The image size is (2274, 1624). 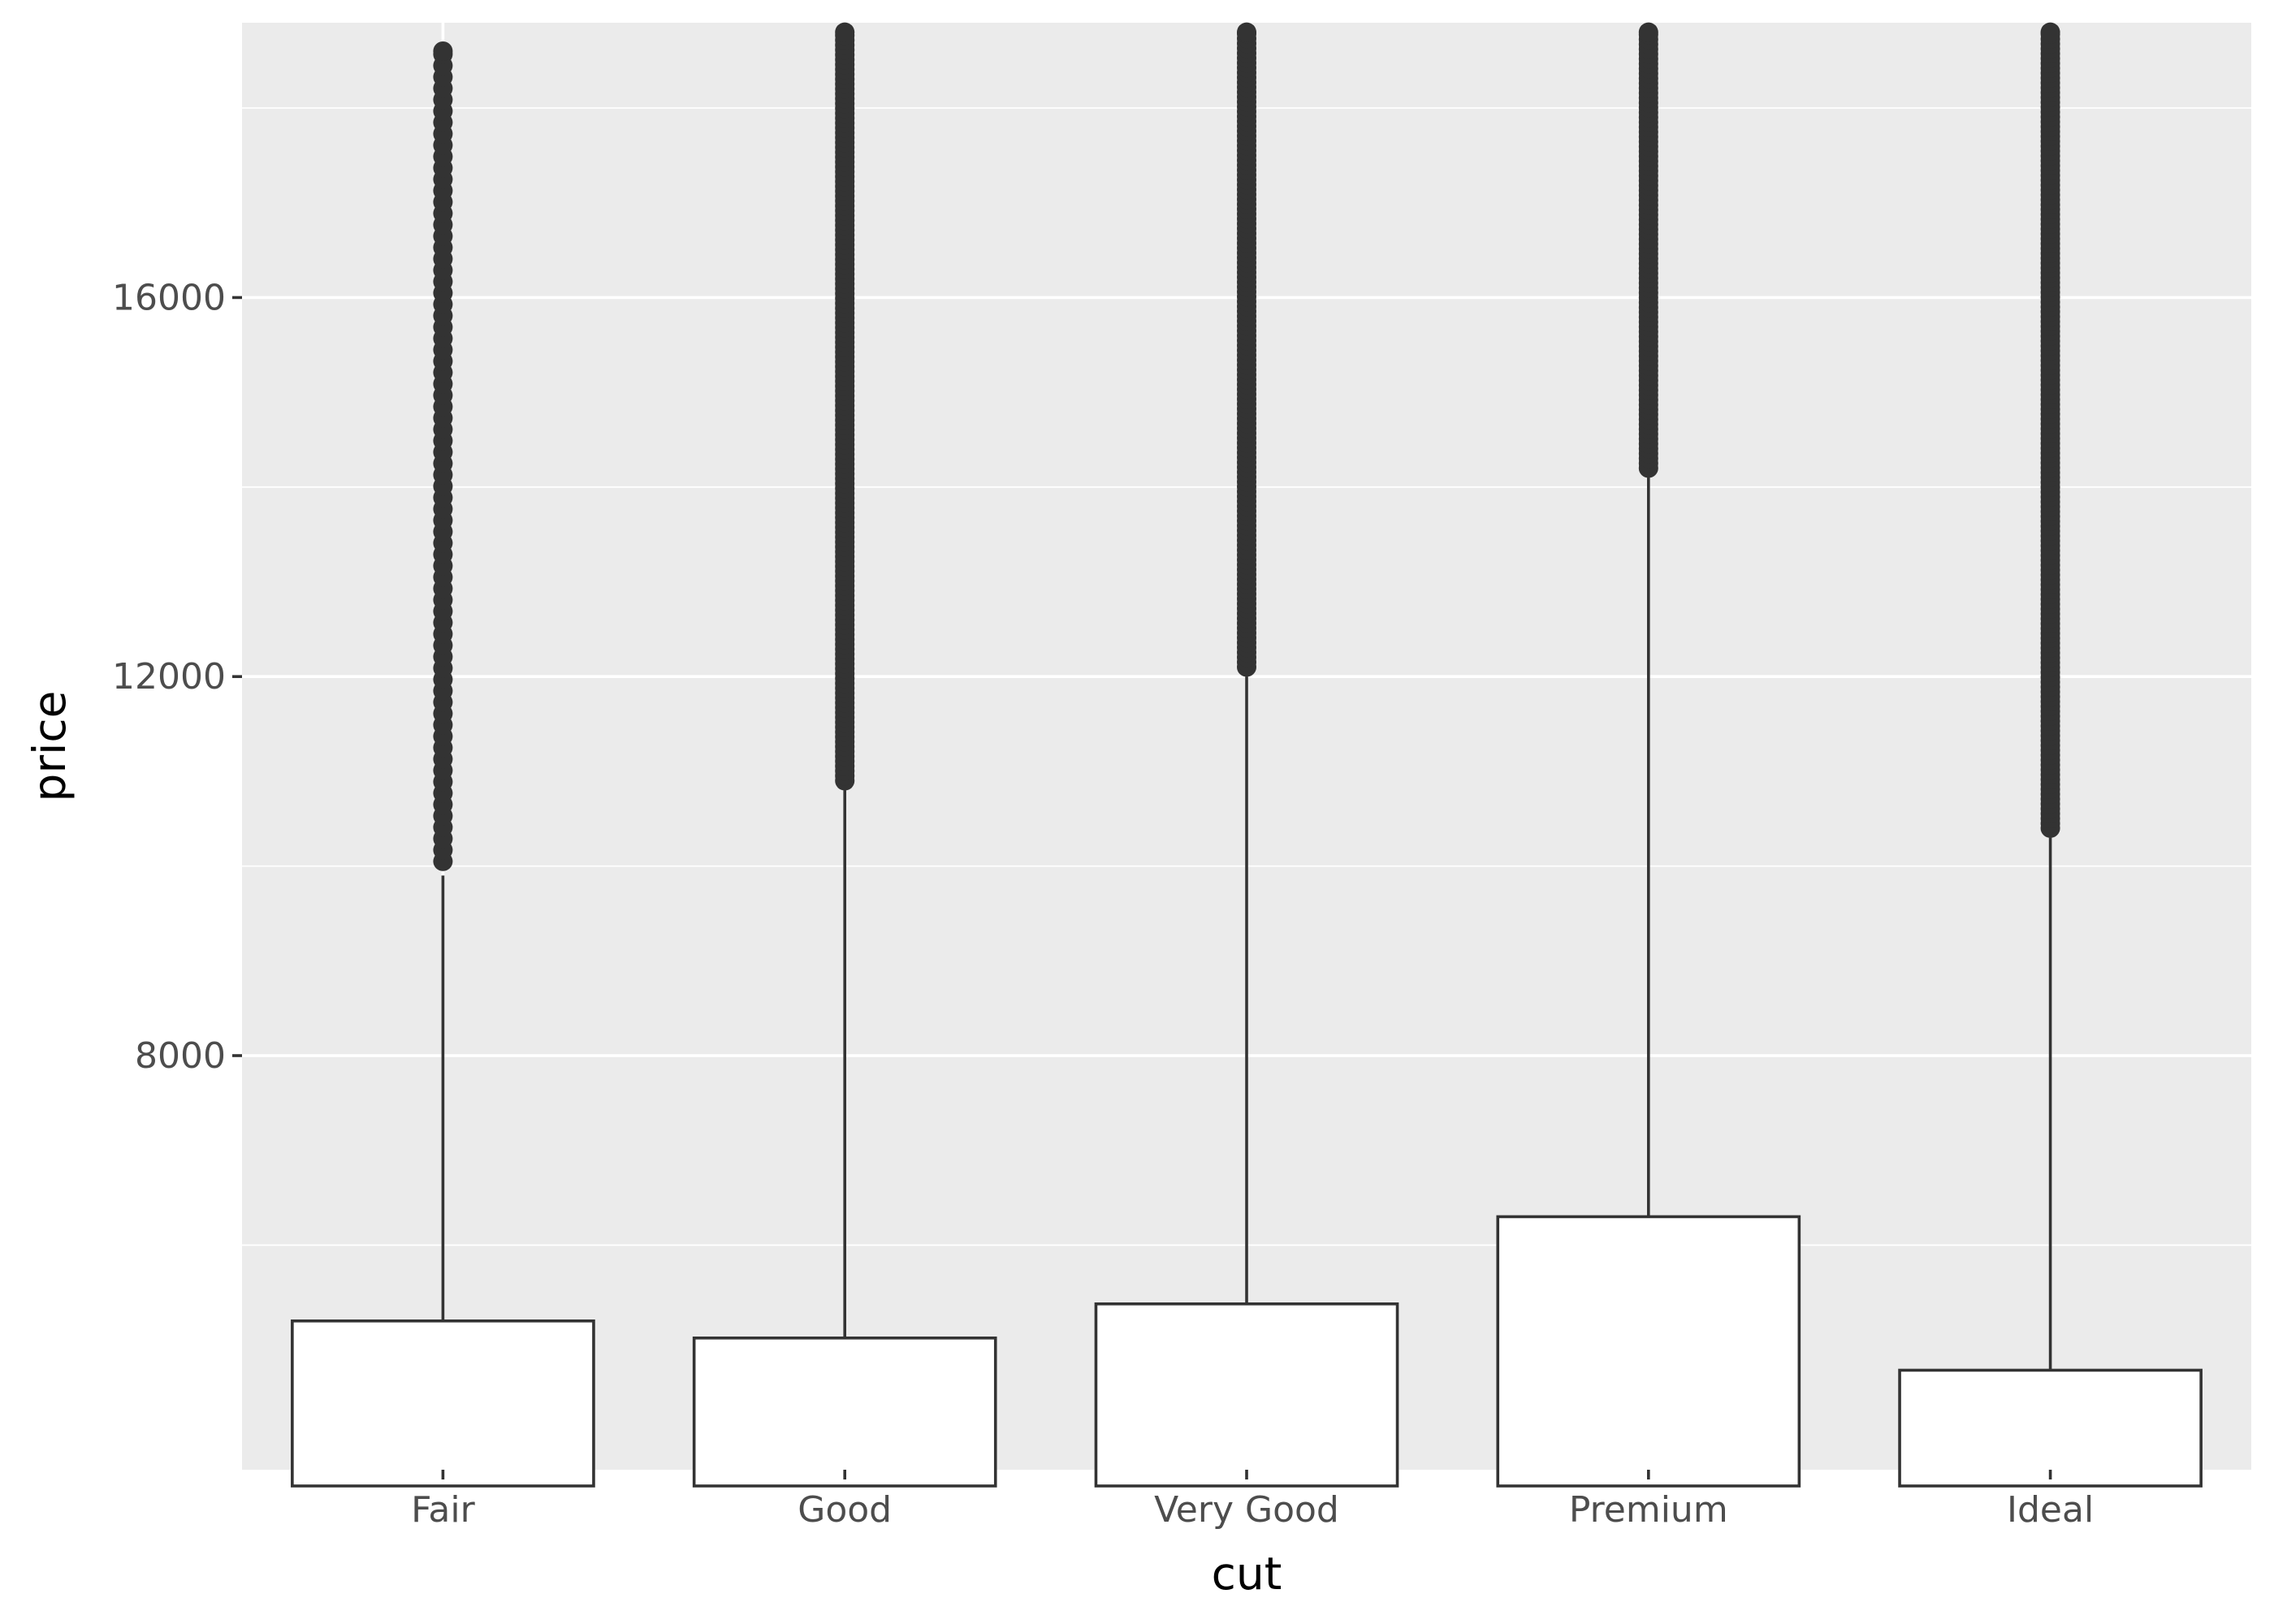 I want to click on y-tick-label: 16000, so click(x=169, y=298).